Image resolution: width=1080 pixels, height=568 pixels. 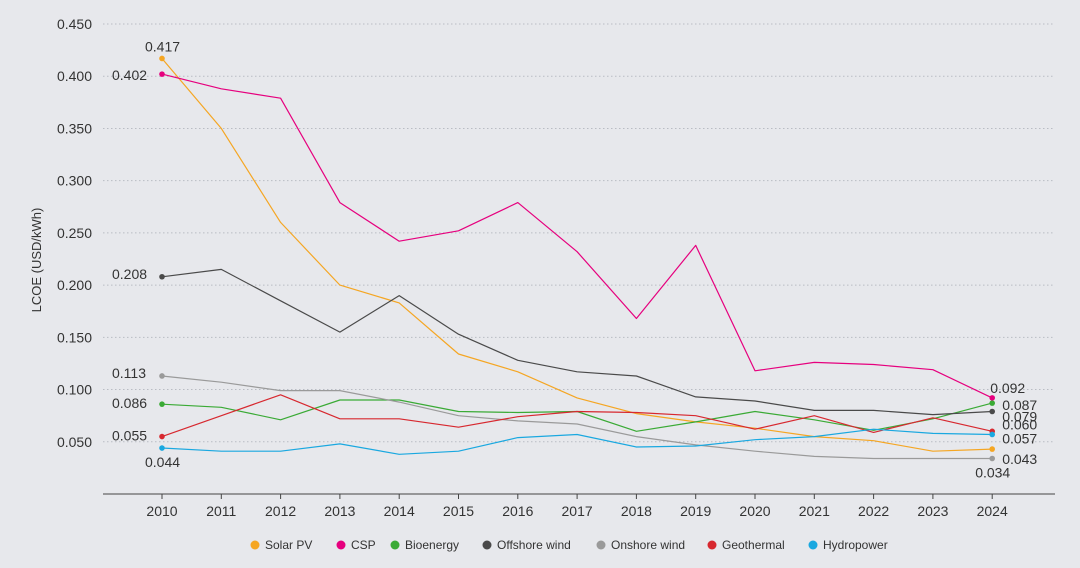 What do you see at coordinates (636, 511) in the screenshot?
I see `x-tick-label: 2018` at bounding box center [636, 511].